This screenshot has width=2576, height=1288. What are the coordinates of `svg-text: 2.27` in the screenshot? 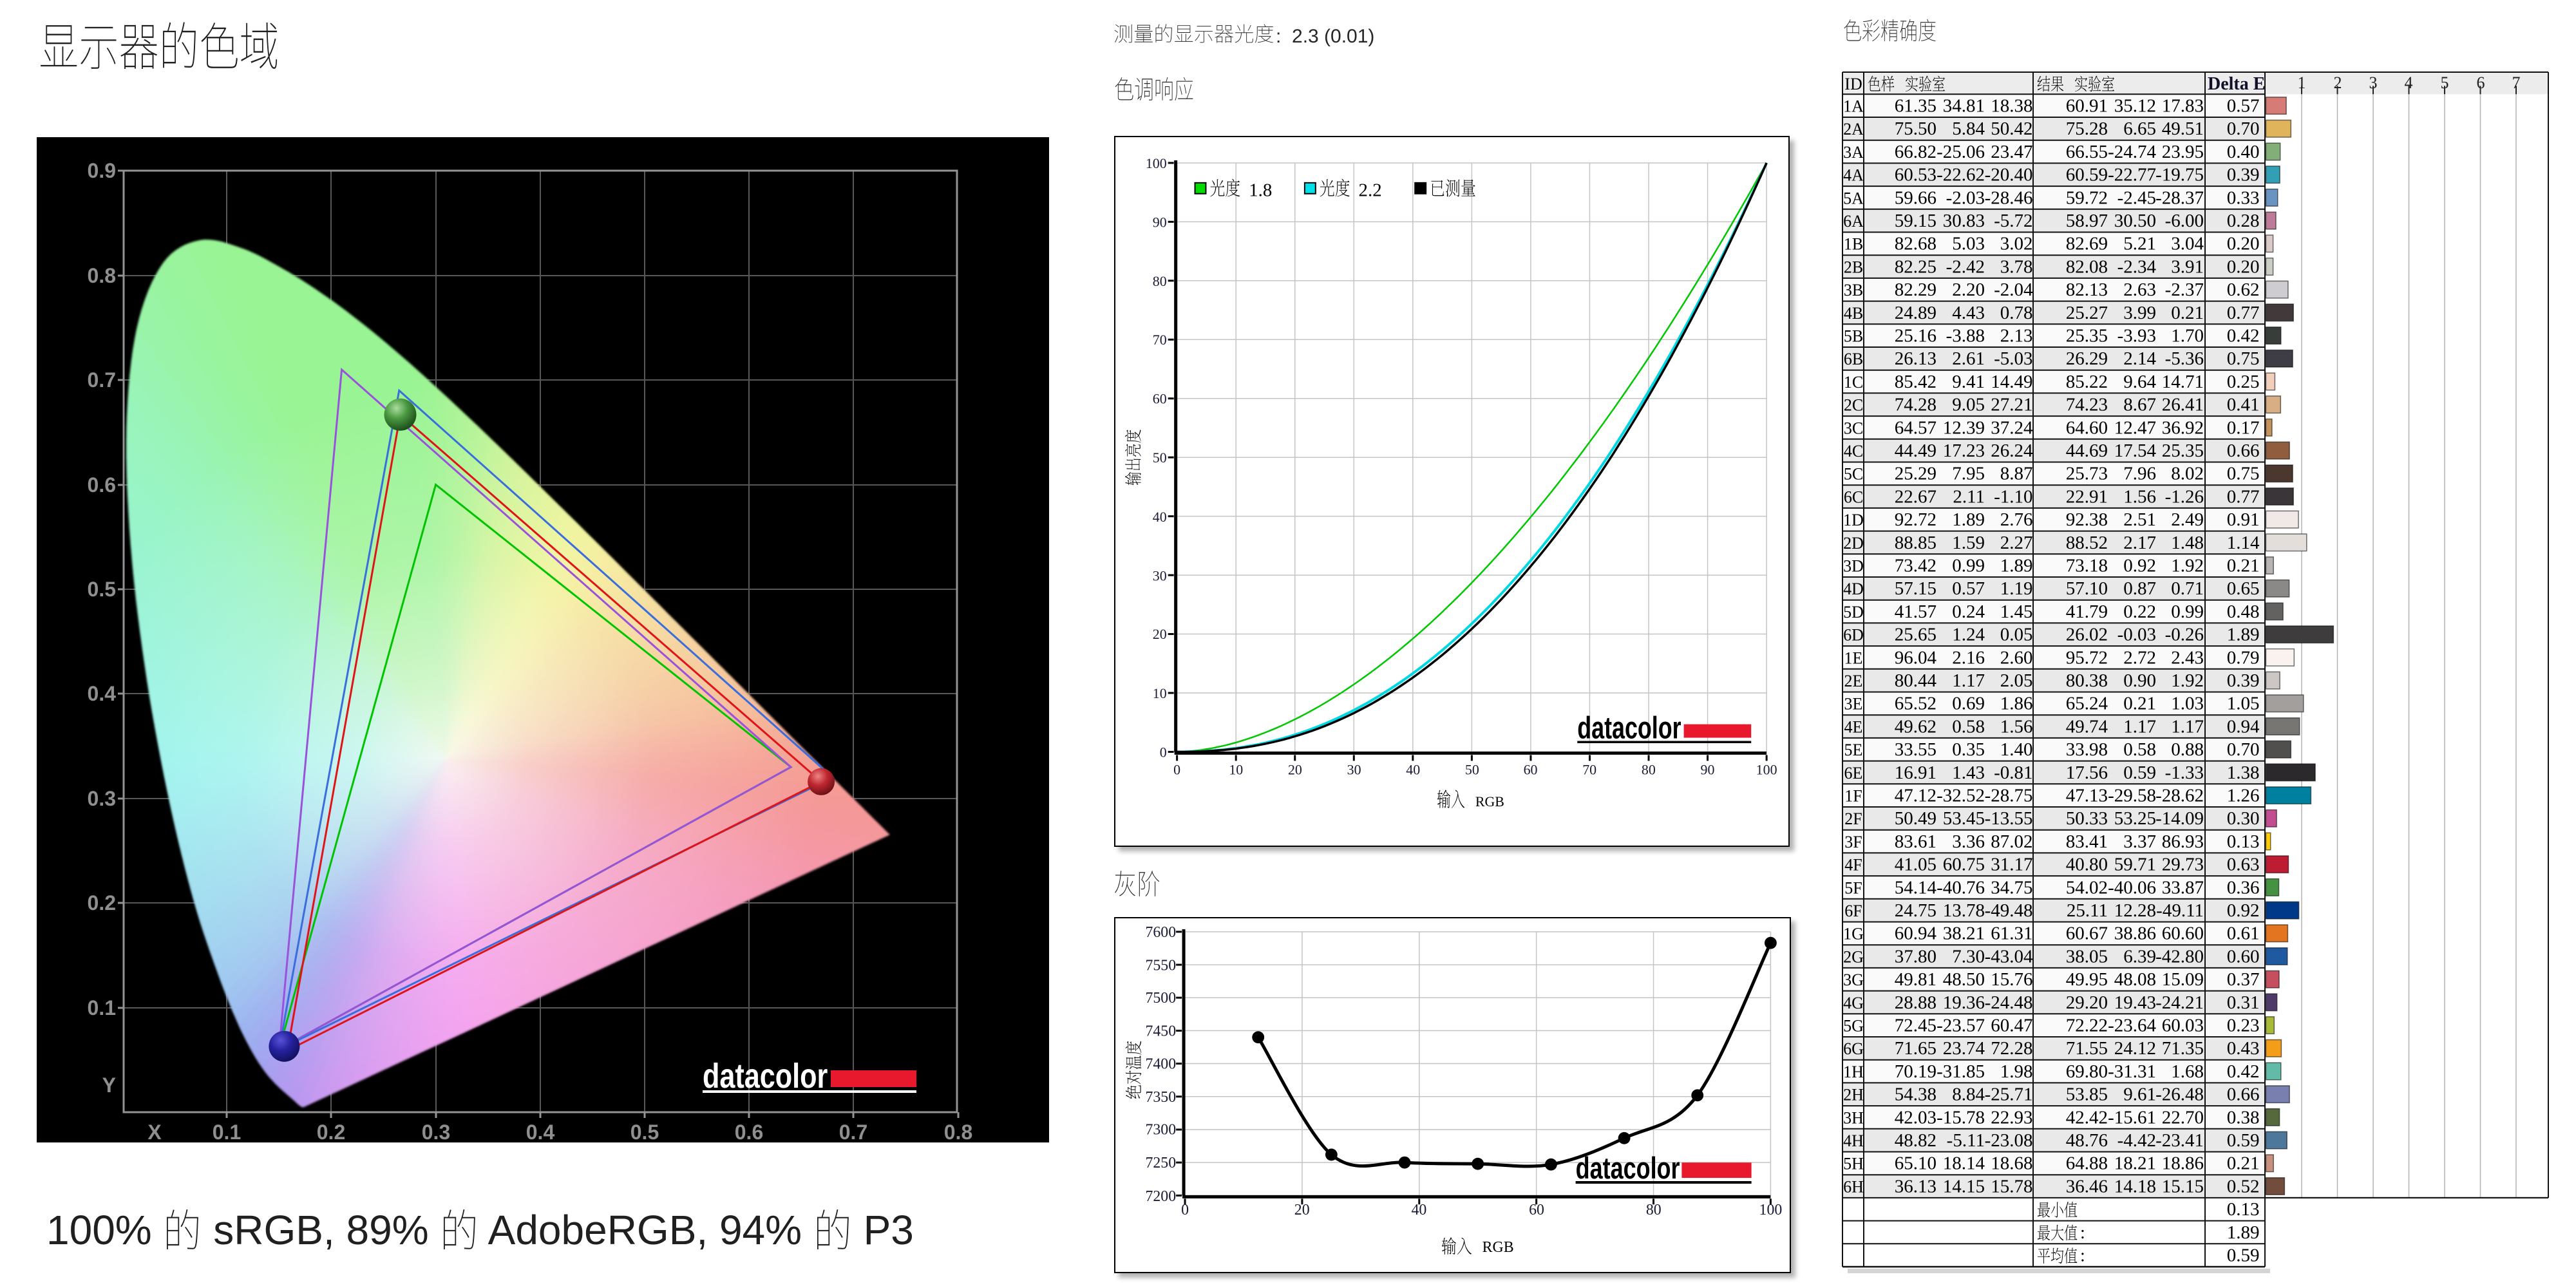 It's located at (2016, 543).